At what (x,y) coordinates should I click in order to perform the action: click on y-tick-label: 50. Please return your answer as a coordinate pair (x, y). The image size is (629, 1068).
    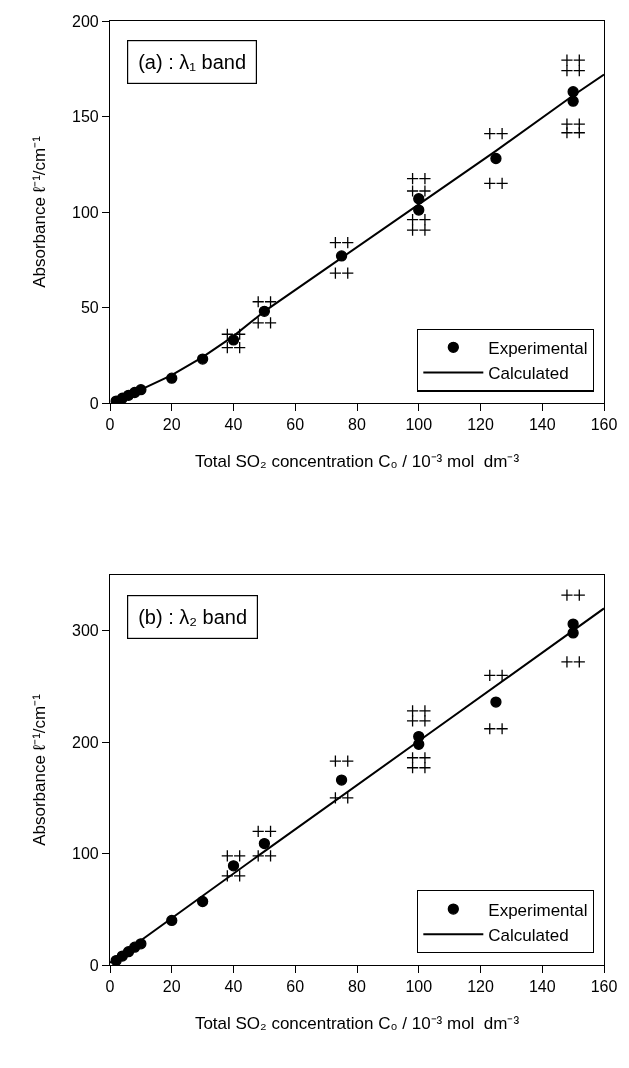
    Looking at the image, I should click on (89, 308).